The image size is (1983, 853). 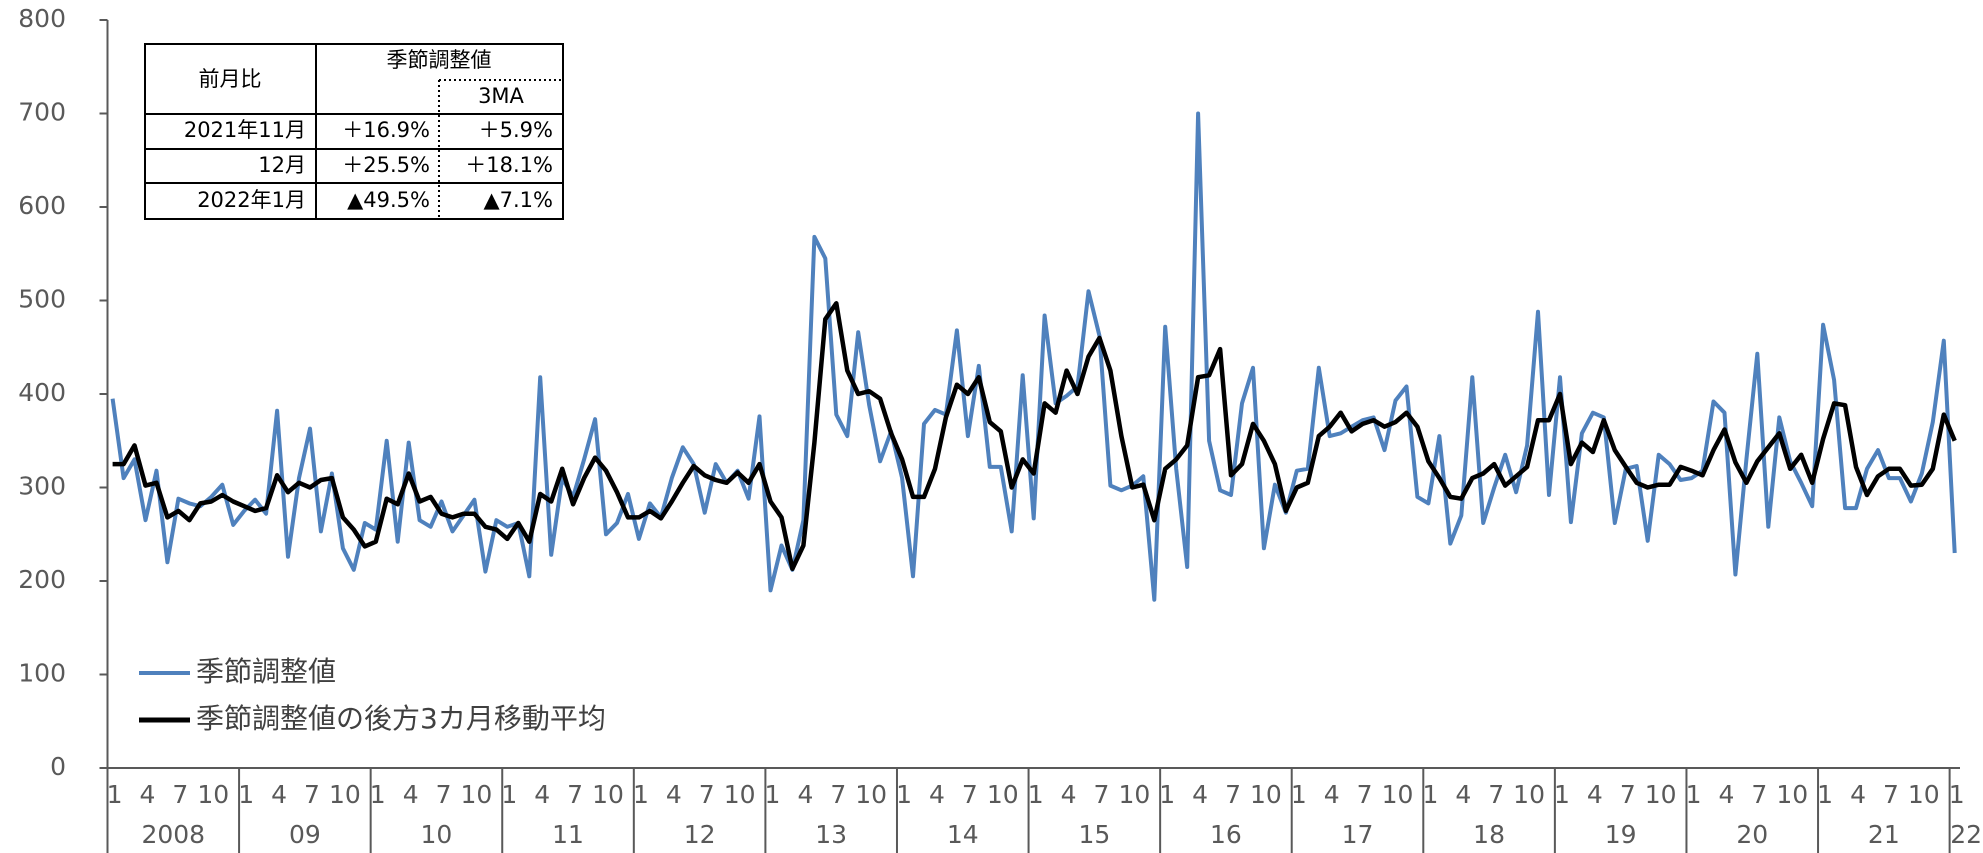 I want to click on table-cell: ▲7.1%, so click(x=518, y=200).